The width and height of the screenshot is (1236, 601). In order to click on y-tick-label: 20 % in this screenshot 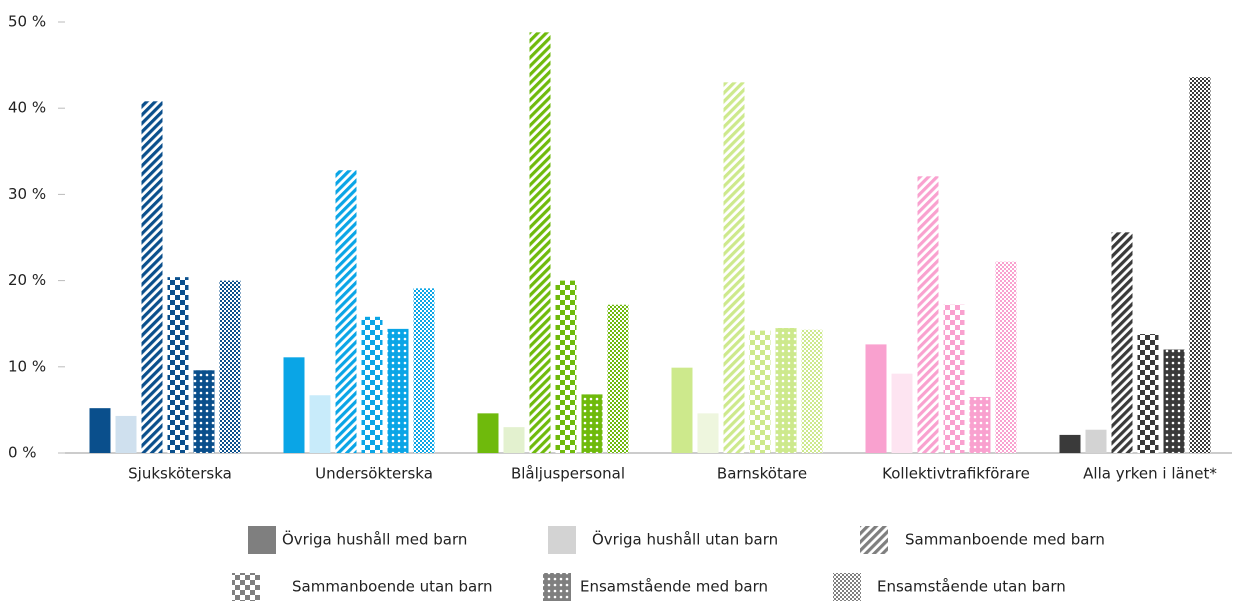, I will do `click(27, 280)`.